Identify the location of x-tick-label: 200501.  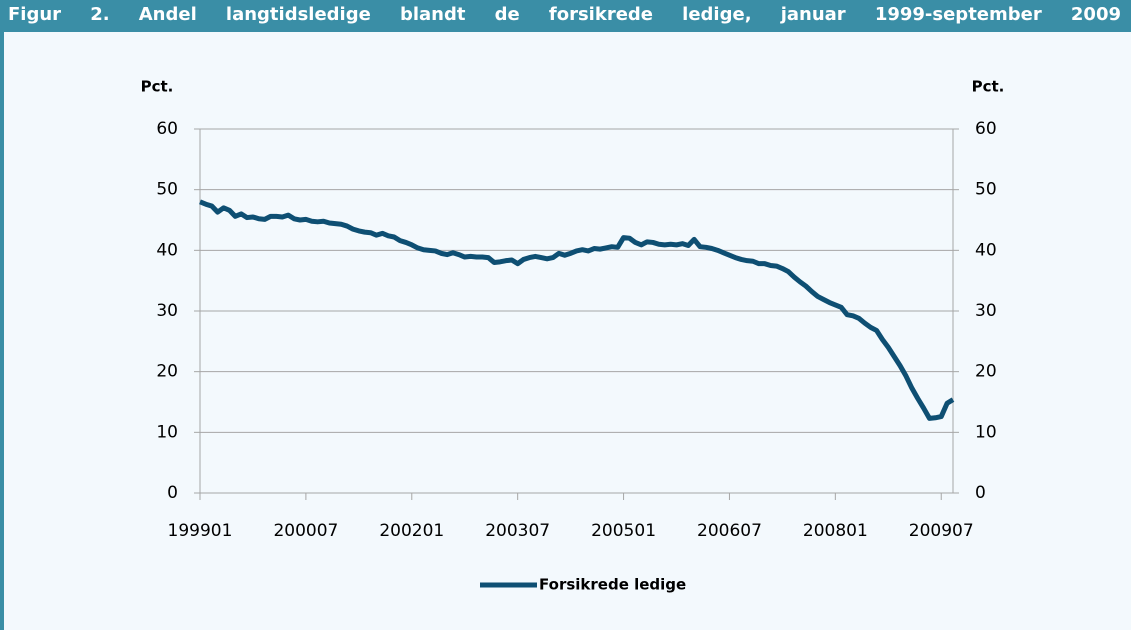
(623, 531).